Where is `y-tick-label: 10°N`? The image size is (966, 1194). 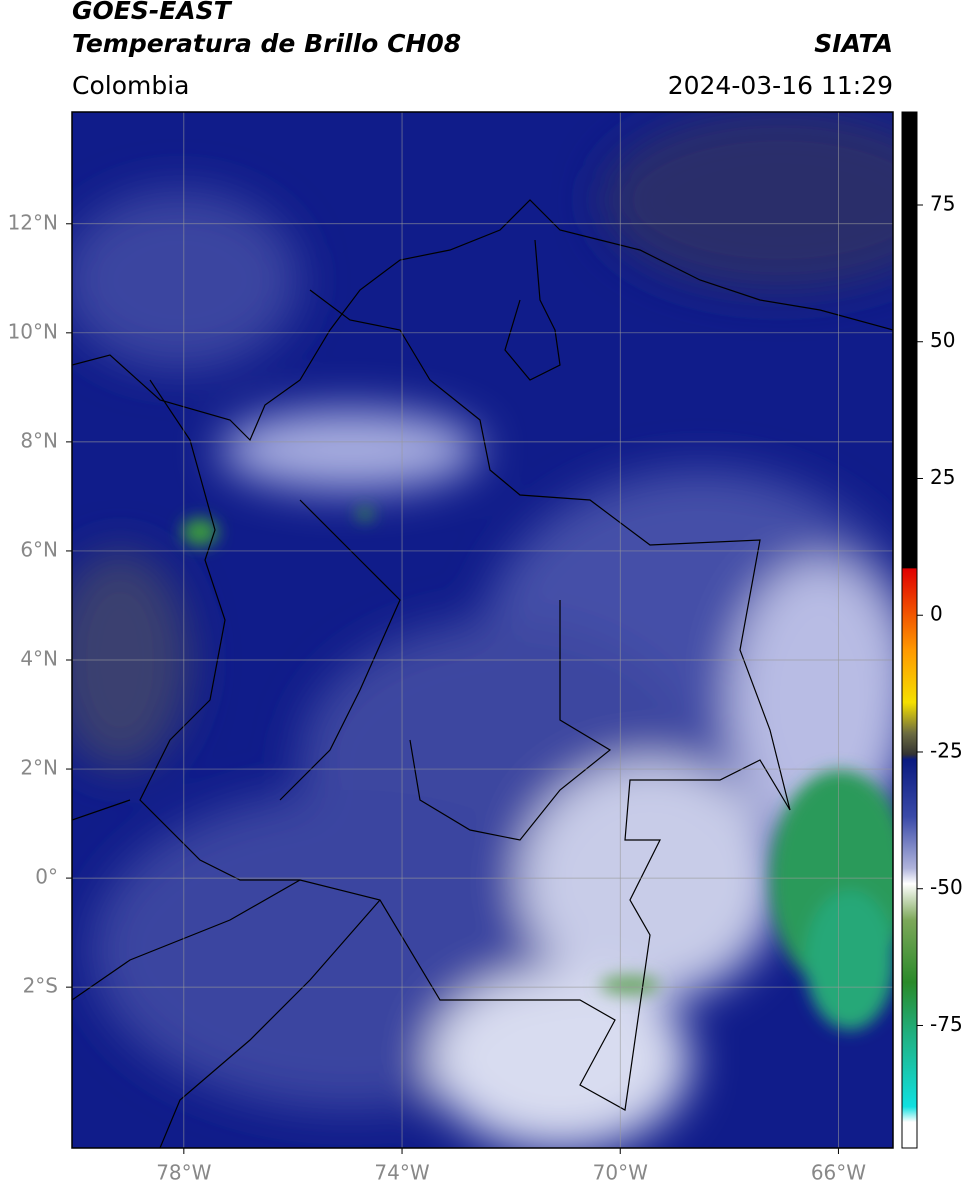 y-tick-label: 10°N is located at coordinates (33, 331).